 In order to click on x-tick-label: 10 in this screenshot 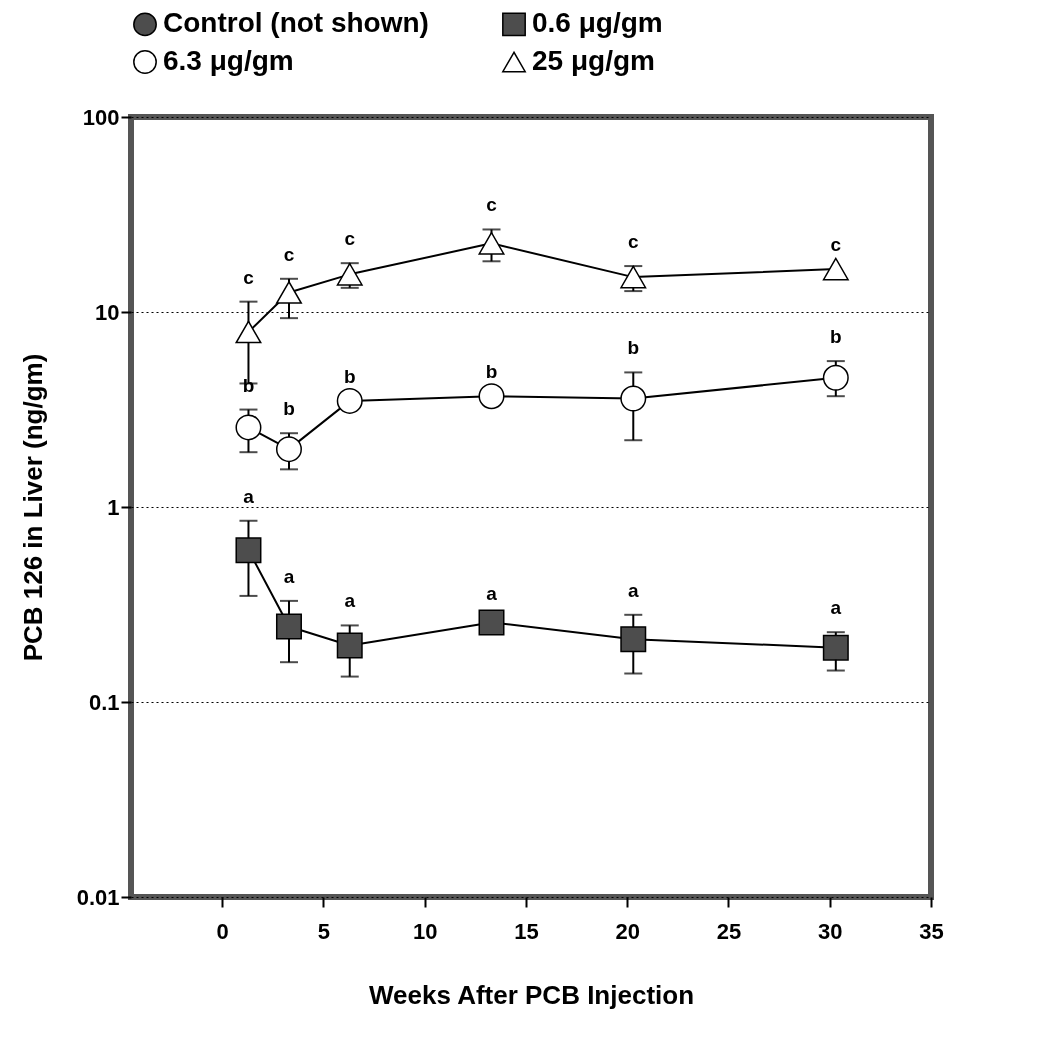, I will do `click(425, 931)`.